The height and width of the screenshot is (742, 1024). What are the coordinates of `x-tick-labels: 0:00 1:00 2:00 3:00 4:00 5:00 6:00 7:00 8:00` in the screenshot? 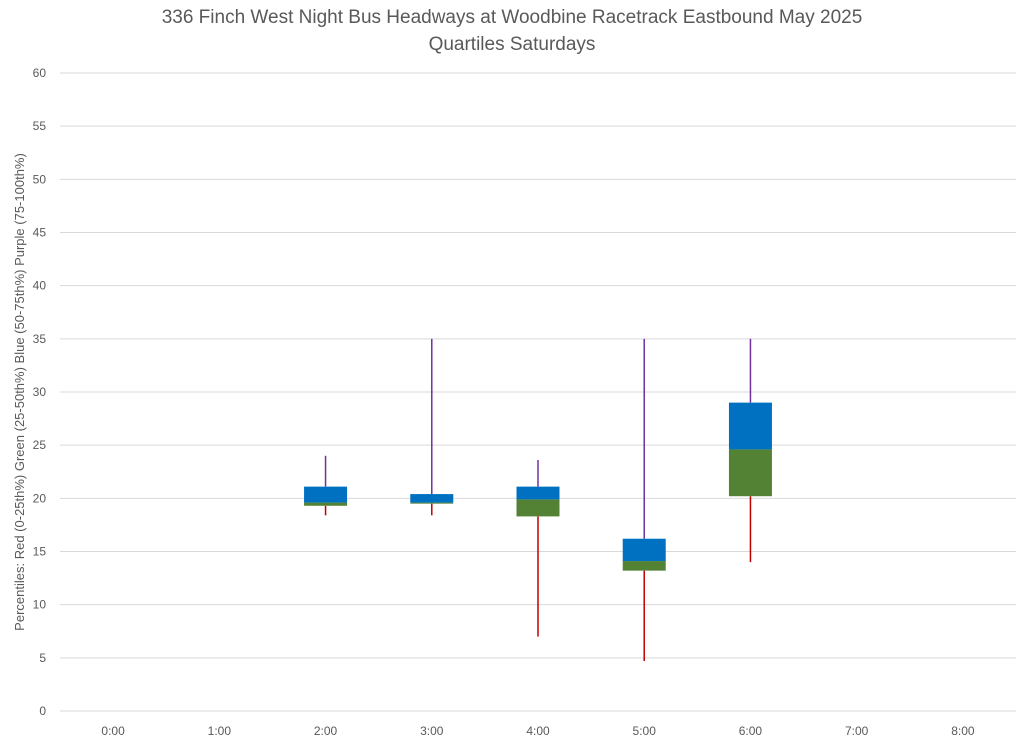 It's located at (537, 731).